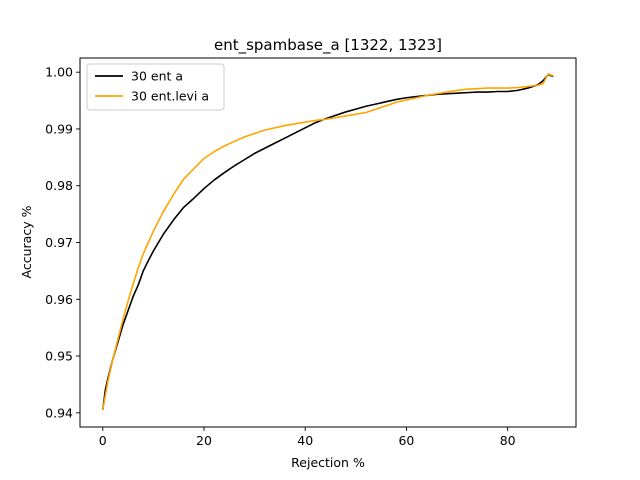  Describe the element at coordinates (103, 440) in the screenshot. I see `x-tick-label: 0` at that location.